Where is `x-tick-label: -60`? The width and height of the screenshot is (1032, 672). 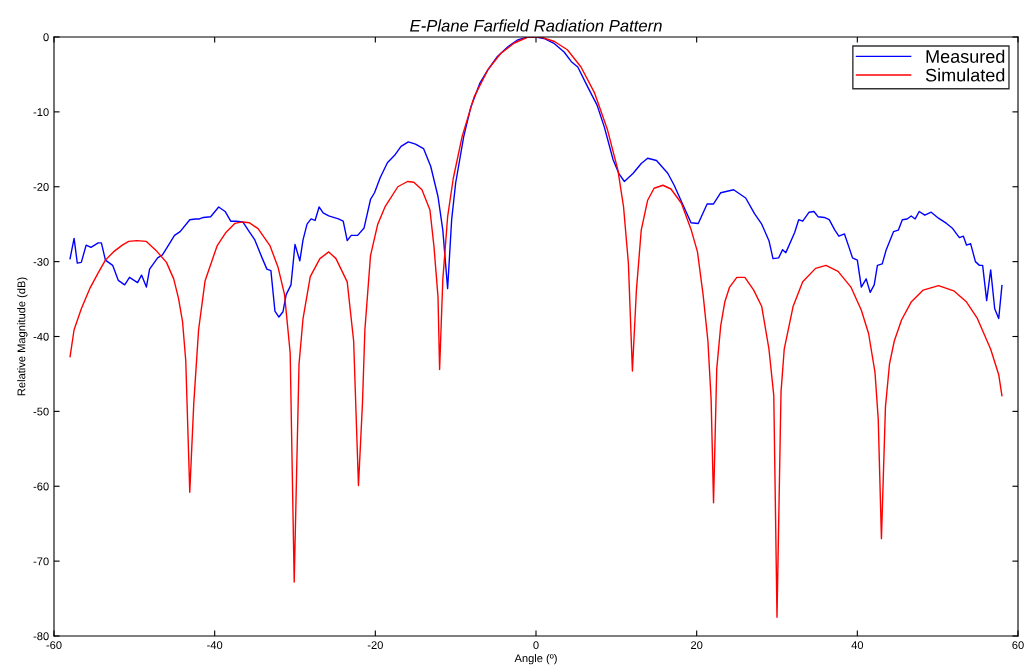 x-tick-label: -60 is located at coordinates (54, 645).